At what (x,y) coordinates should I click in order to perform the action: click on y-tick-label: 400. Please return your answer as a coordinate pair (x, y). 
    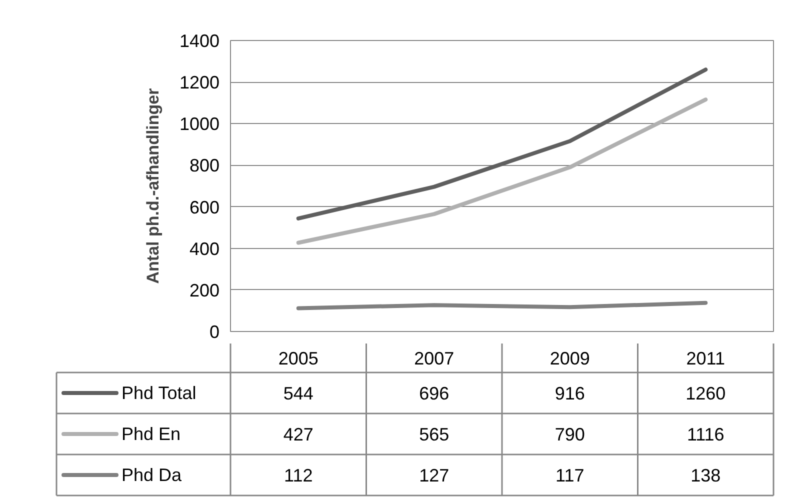
    Looking at the image, I should click on (204, 248).